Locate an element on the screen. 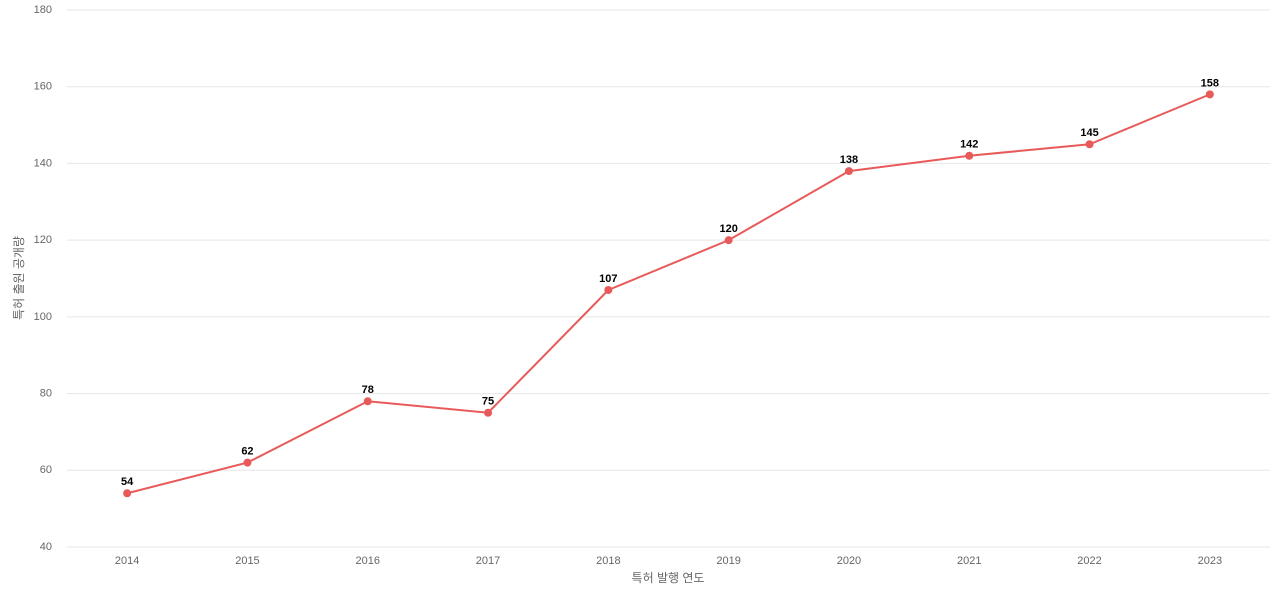 The image size is (1280, 600). y-tick-label: 160 is located at coordinates (43, 87).